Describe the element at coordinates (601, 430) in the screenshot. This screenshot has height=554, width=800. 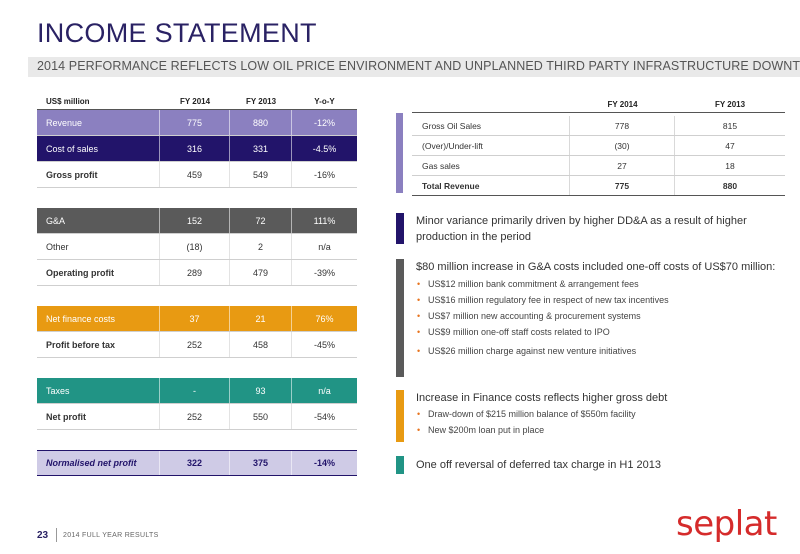
I see `list-item: • New $200m loan put in place` at that location.